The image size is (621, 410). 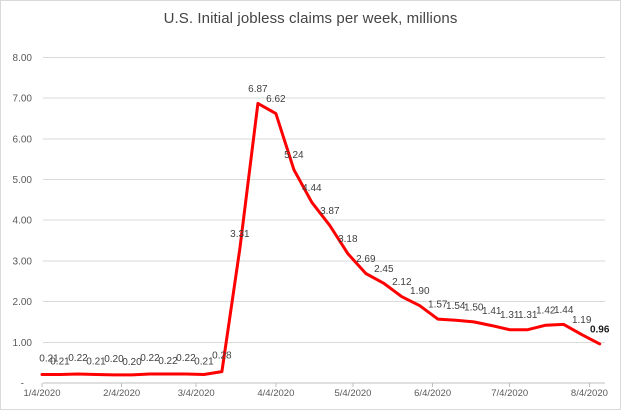 I want to click on data-label: 0.96, so click(x=600, y=329).